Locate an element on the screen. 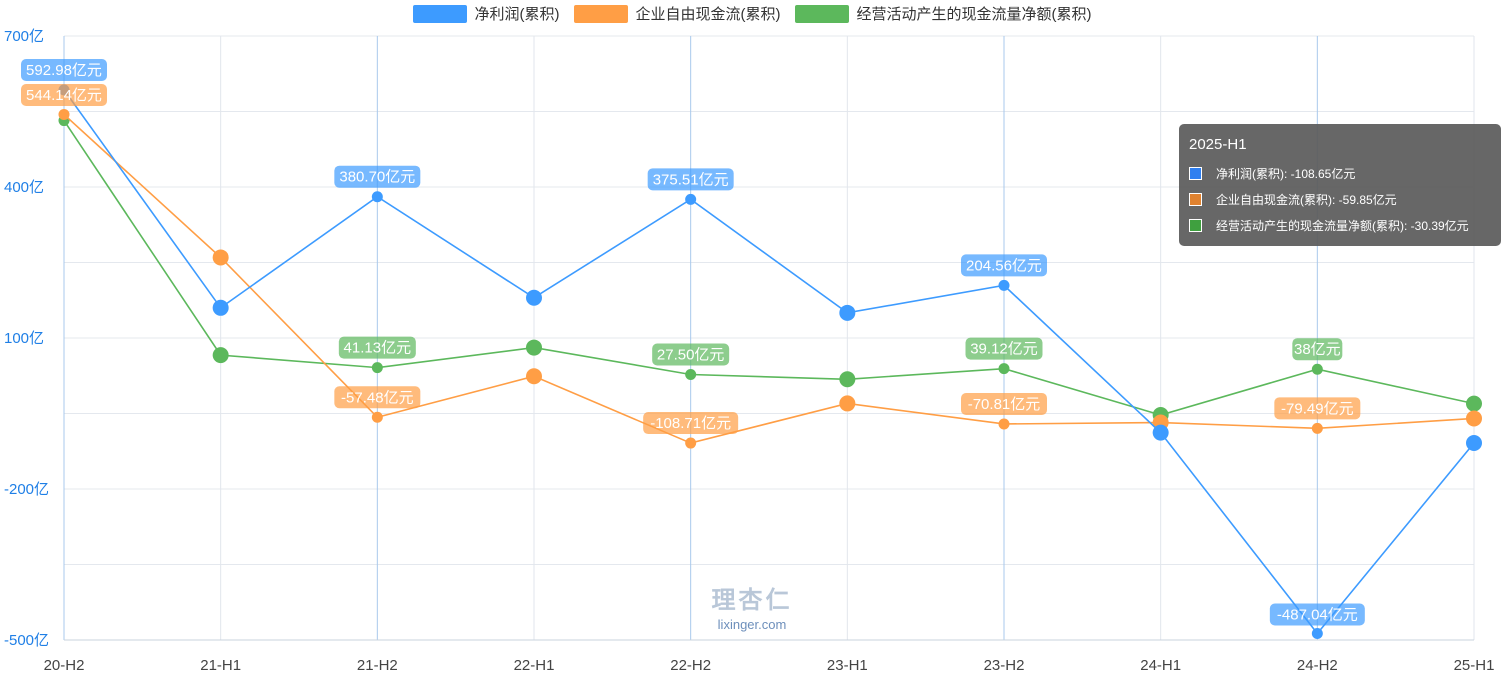 This screenshot has height=677, width=1504. data-label: 41.13亿元 is located at coordinates (377, 347).